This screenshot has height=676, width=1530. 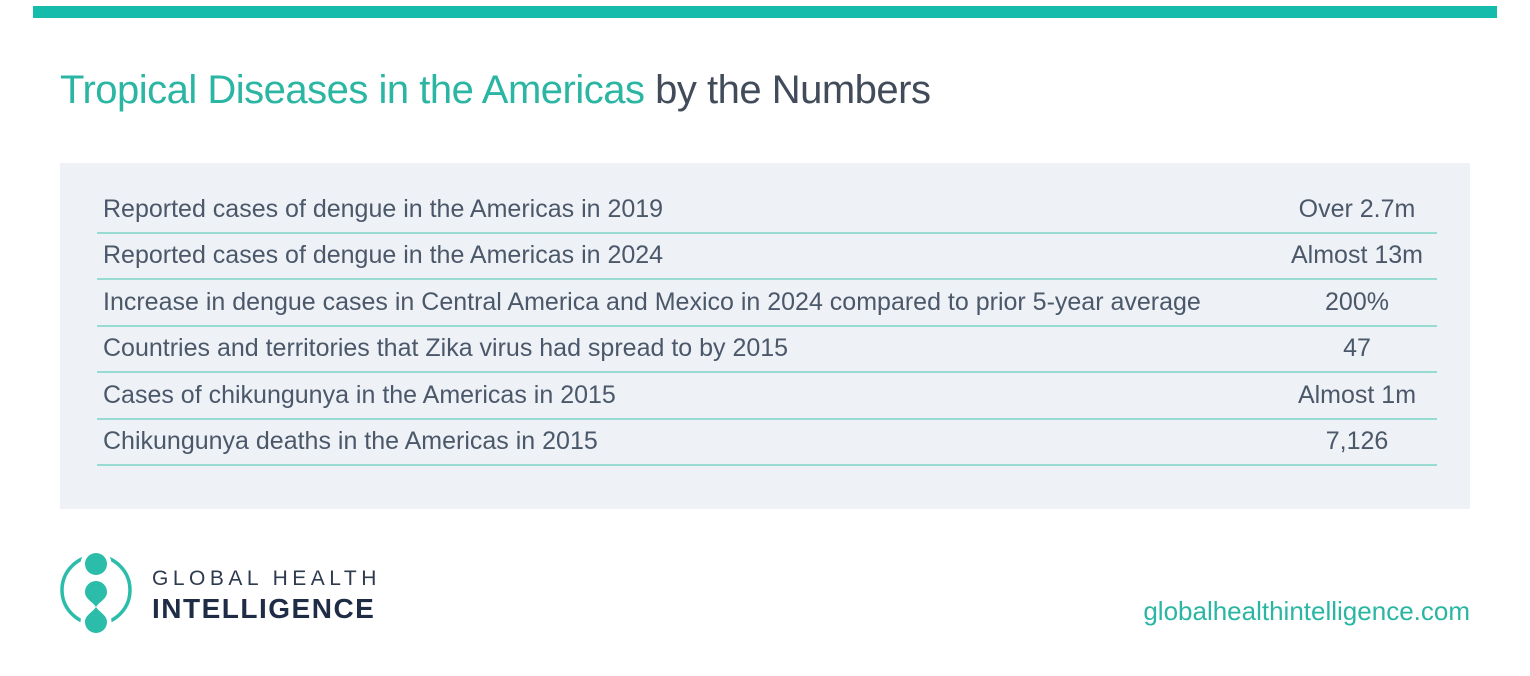 I want to click on logo-wordmark-line1: GLOBAL HEALTH, so click(x=266, y=578).